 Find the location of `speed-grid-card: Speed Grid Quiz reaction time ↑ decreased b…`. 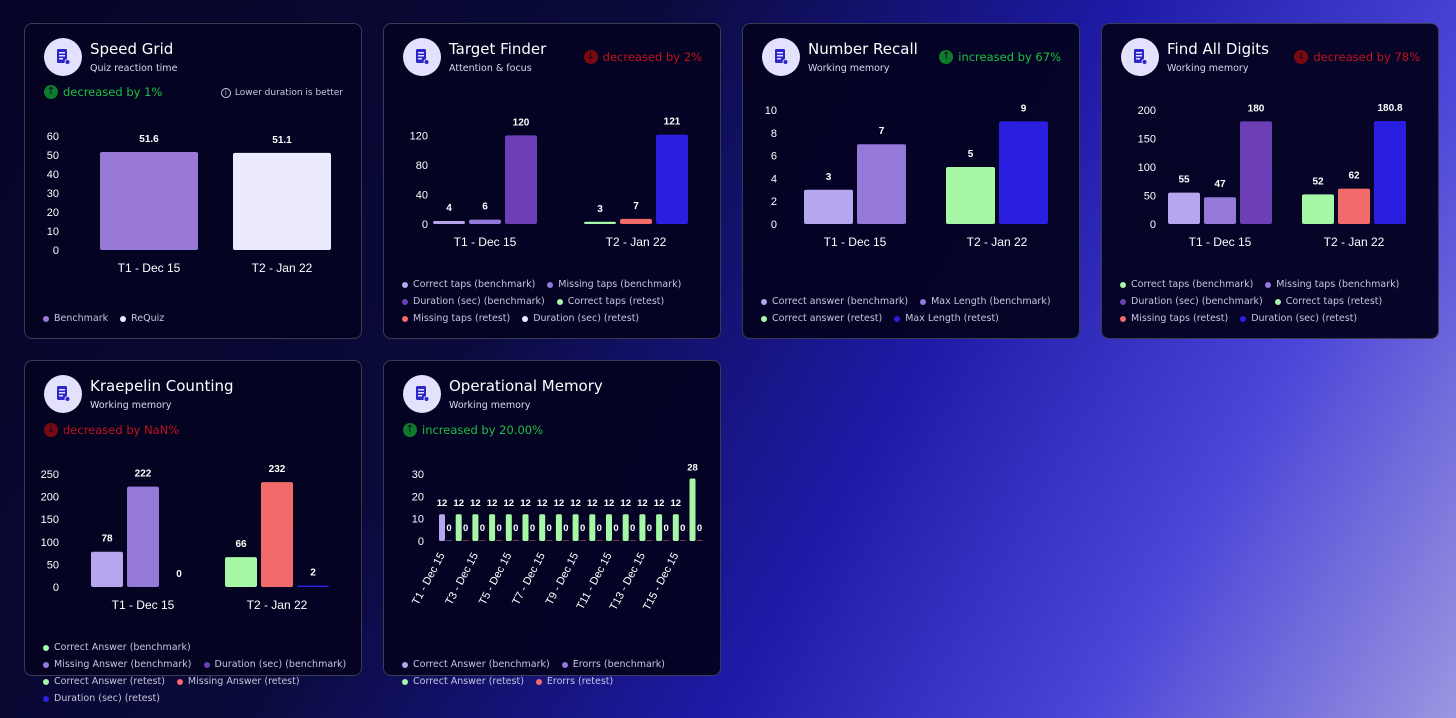

speed-grid-card: Speed Grid Quiz reaction time ↑ decreased b… is located at coordinates (193, 181).